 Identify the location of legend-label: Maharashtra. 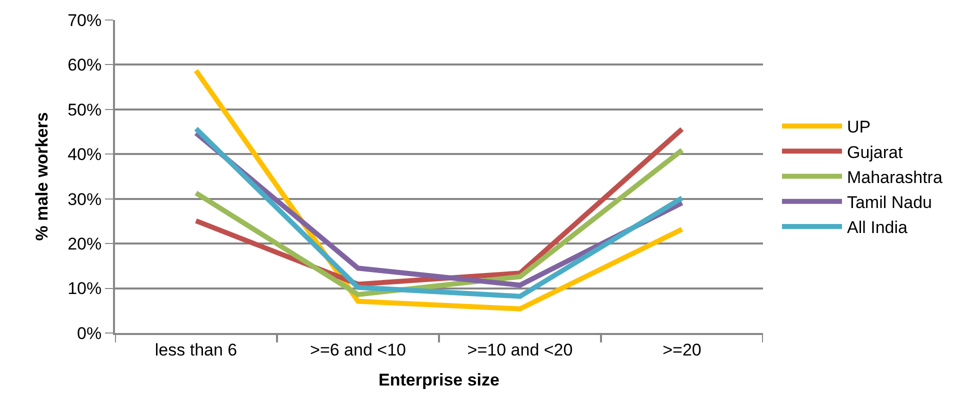
(894, 177).